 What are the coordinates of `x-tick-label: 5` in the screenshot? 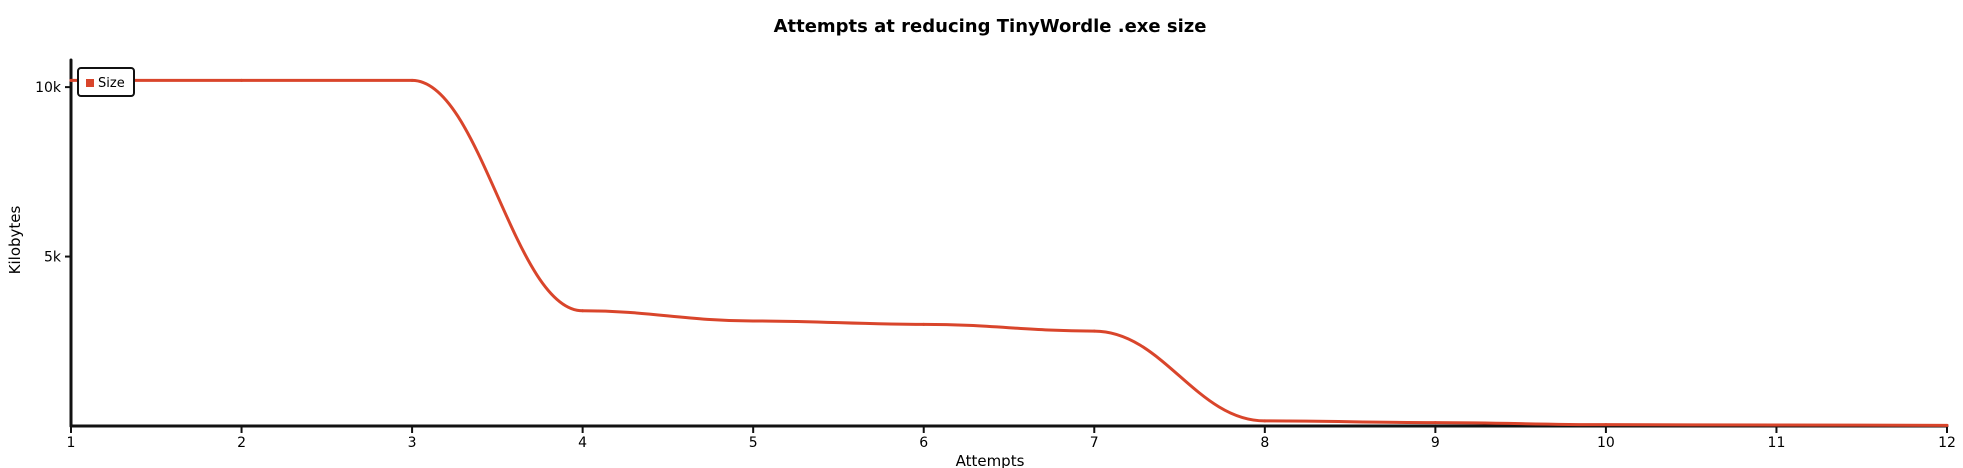 It's located at (753, 443).